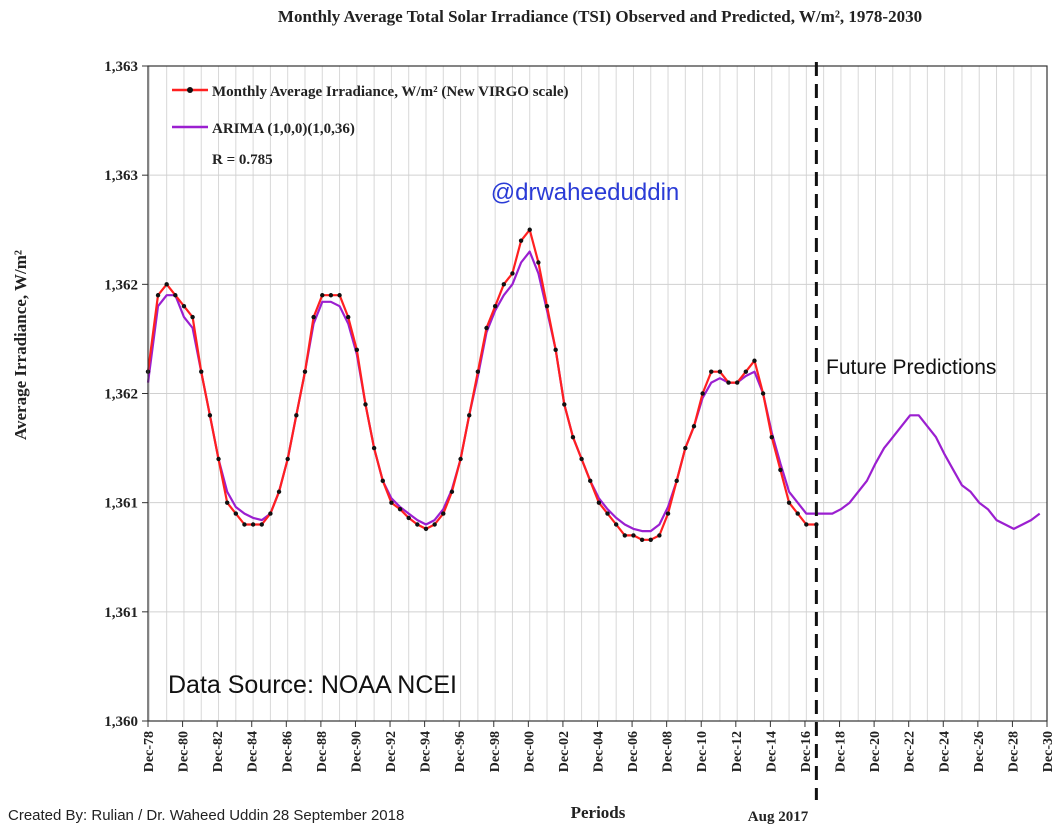 This screenshot has height=826, width=1058. Describe the element at coordinates (529, 751) in the screenshot. I see `x-tick-label: Dec-00` at that location.